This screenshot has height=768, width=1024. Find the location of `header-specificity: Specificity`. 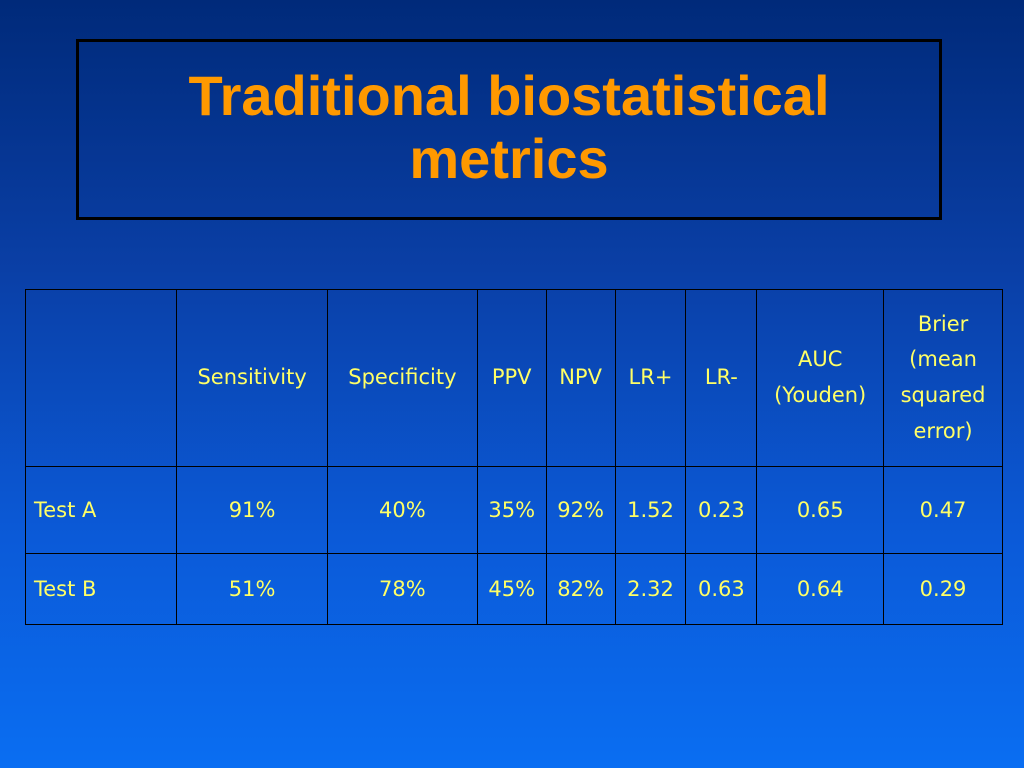

header-specificity: Specificity is located at coordinates (402, 378).